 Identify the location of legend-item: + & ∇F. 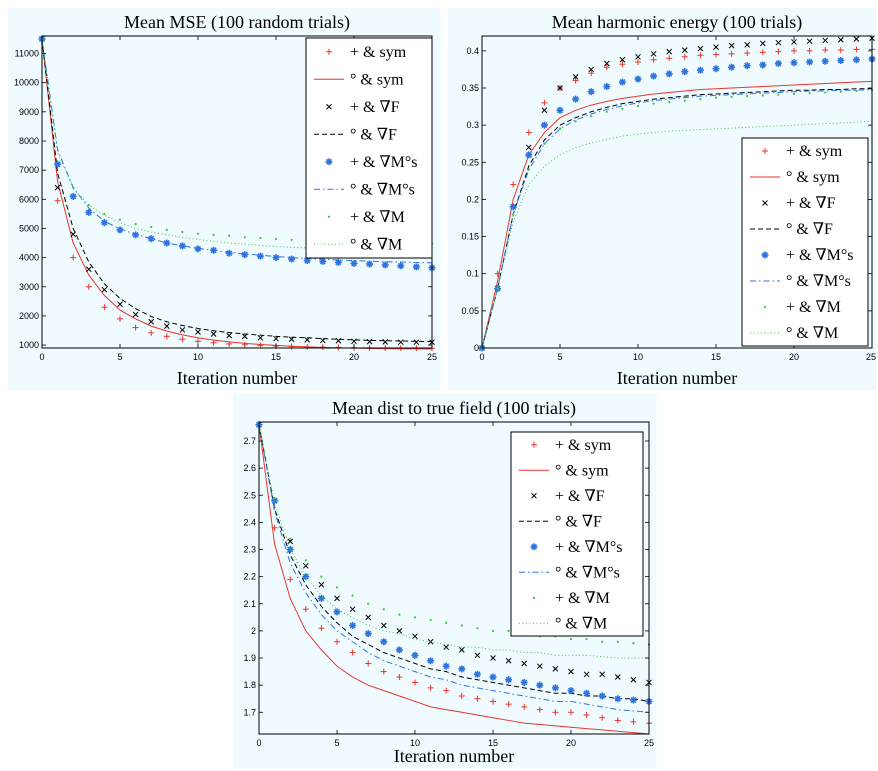
(568, 496).